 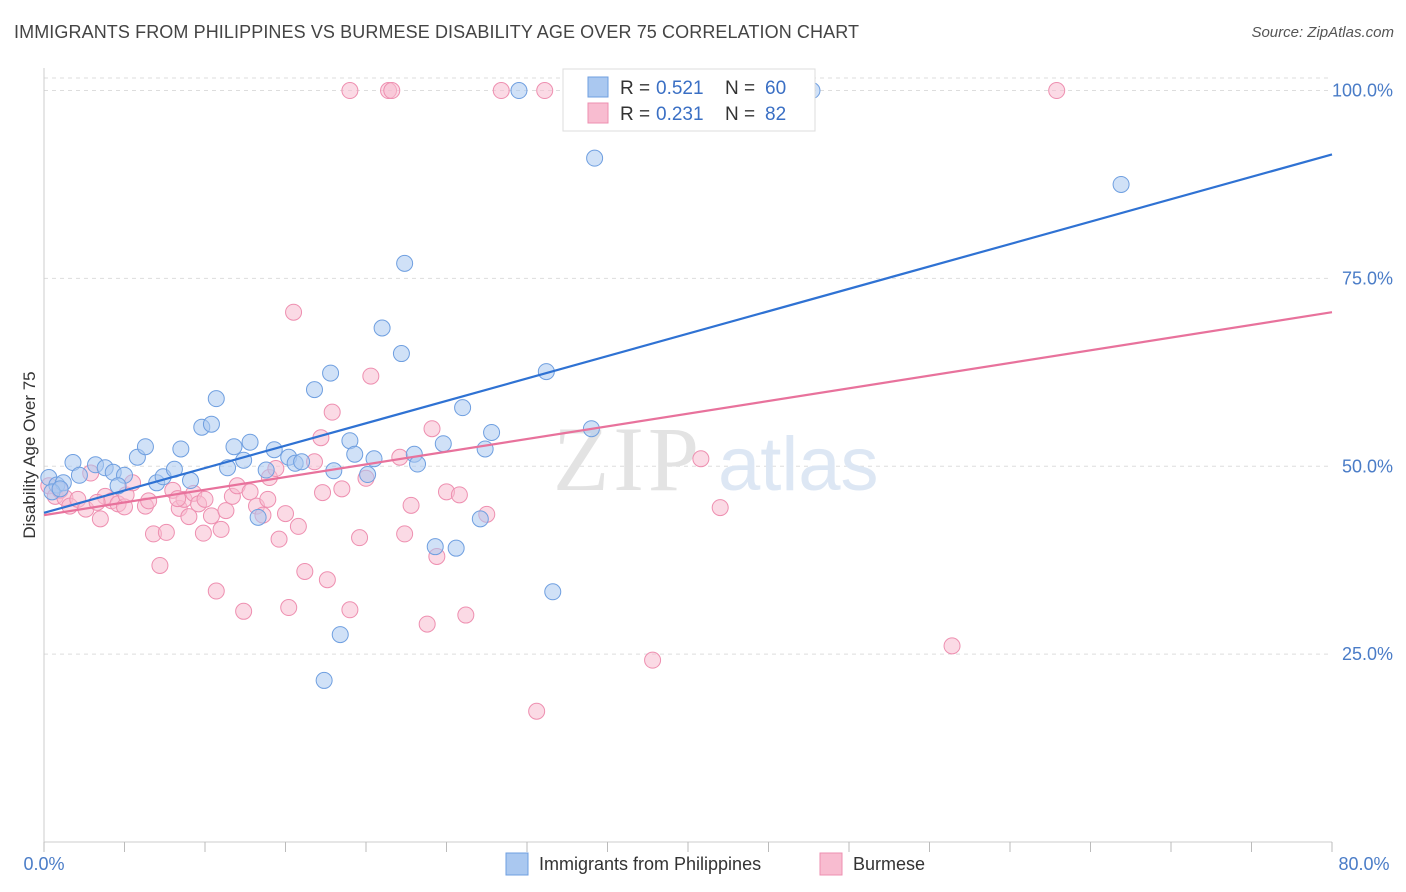 I want to click on y-tick-label-2: 75.0%, so click(x=1367, y=278).